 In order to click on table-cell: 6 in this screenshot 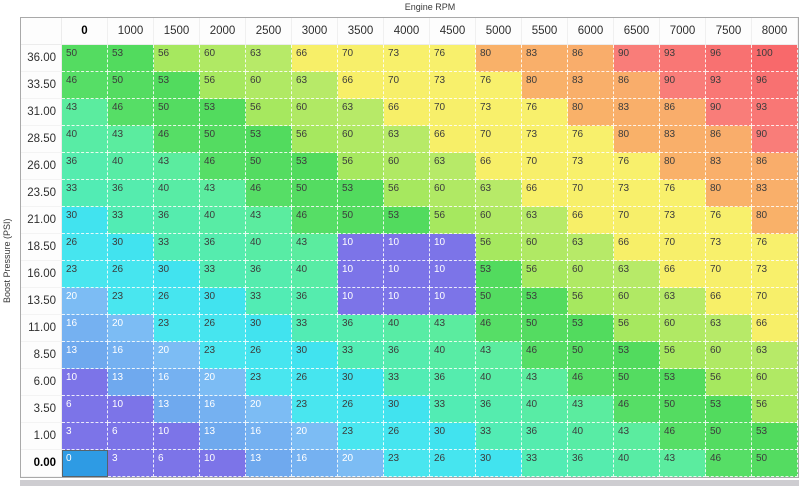, I will do `click(85, 409)`.